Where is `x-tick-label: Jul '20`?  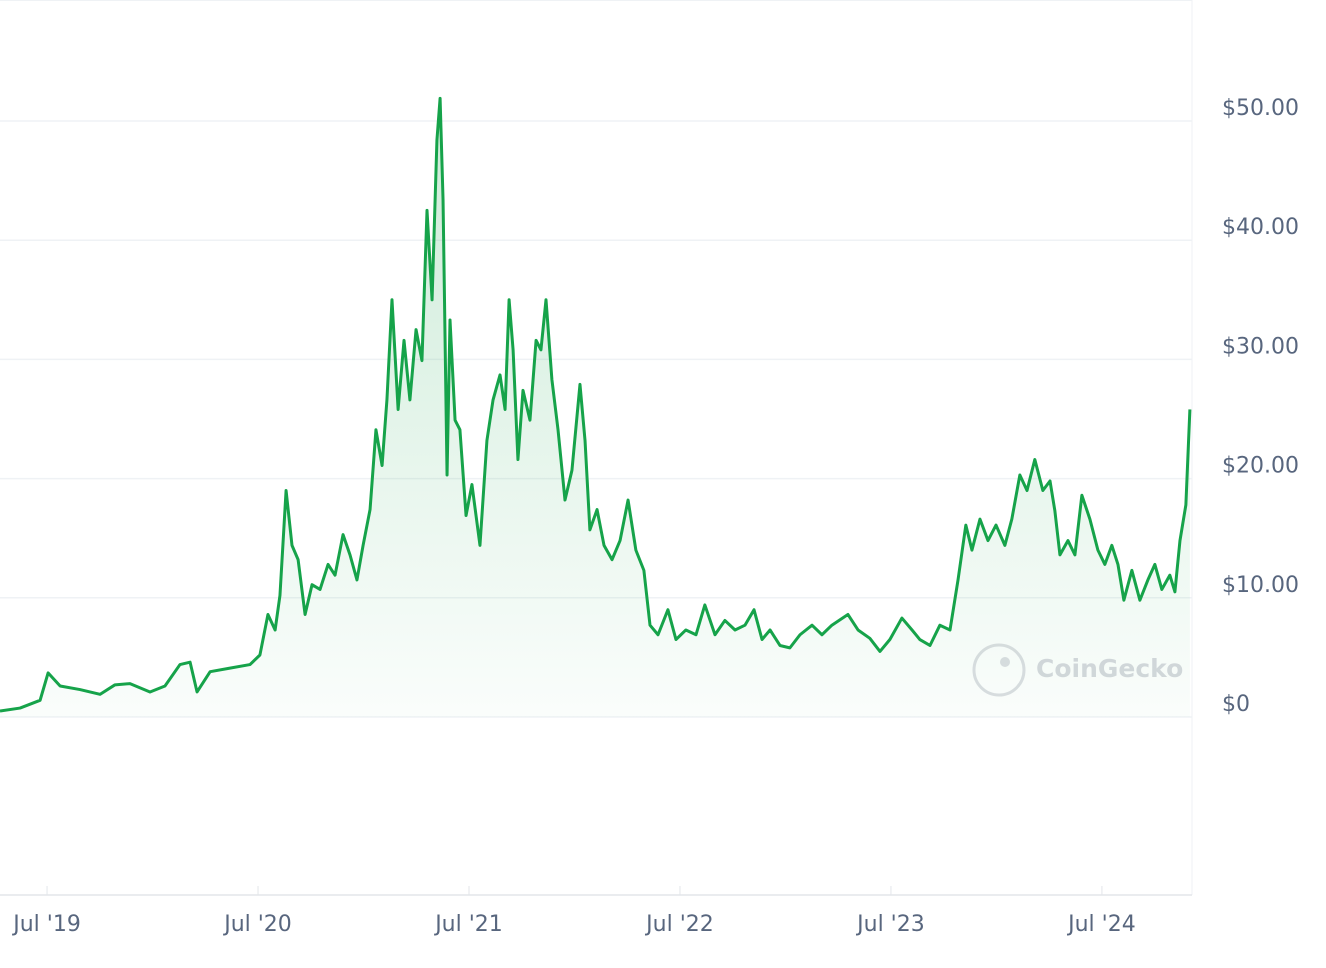 x-tick-label: Jul '20 is located at coordinates (257, 924).